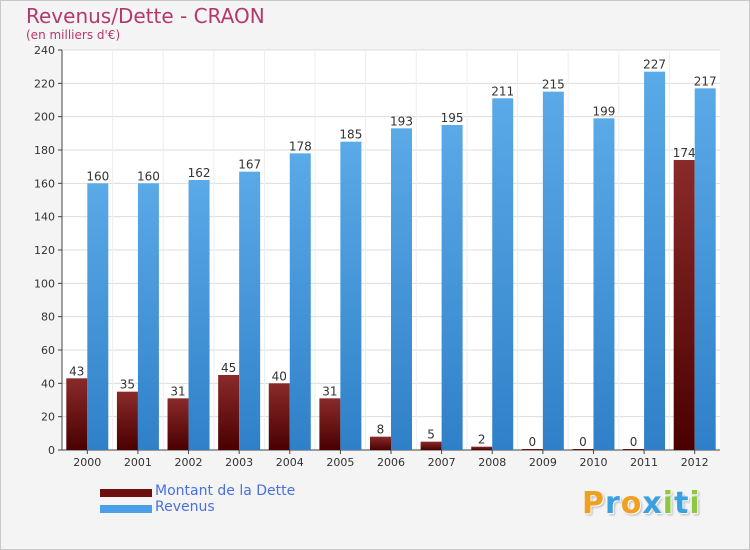 The width and height of the screenshot is (750, 550). I want to click on x-tick-label-2003: 2003, so click(239, 462).